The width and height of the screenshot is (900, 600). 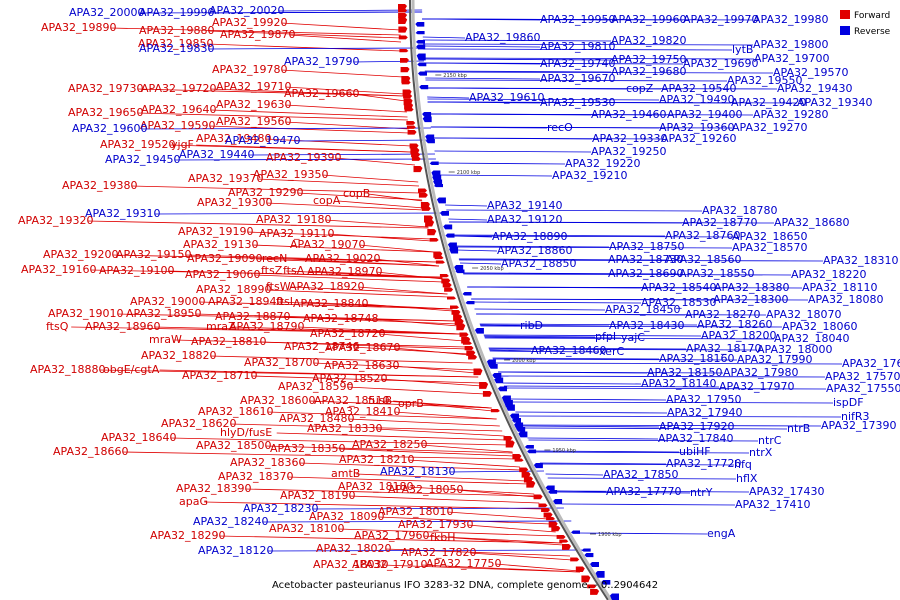 I want to click on gene-label: APA32_18950, so click(x=163, y=313).